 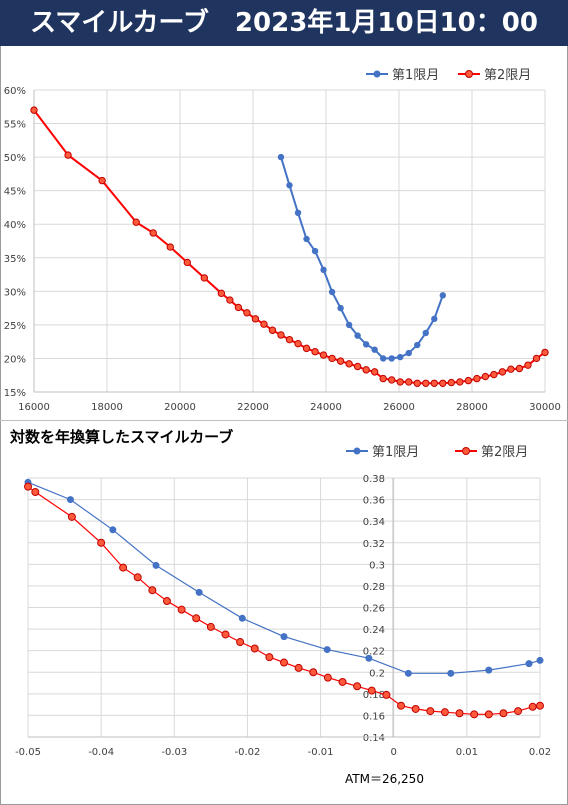 What do you see at coordinates (284, 23) in the screenshot?
I see `page-title: スマイルカーブ 2023年1月10日10：00` at bounding box center [284, 23].